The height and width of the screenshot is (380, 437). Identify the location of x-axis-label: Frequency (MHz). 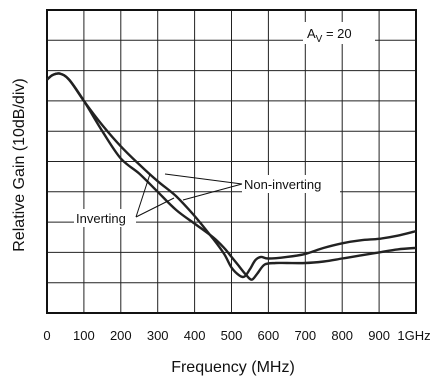
(233, 367).